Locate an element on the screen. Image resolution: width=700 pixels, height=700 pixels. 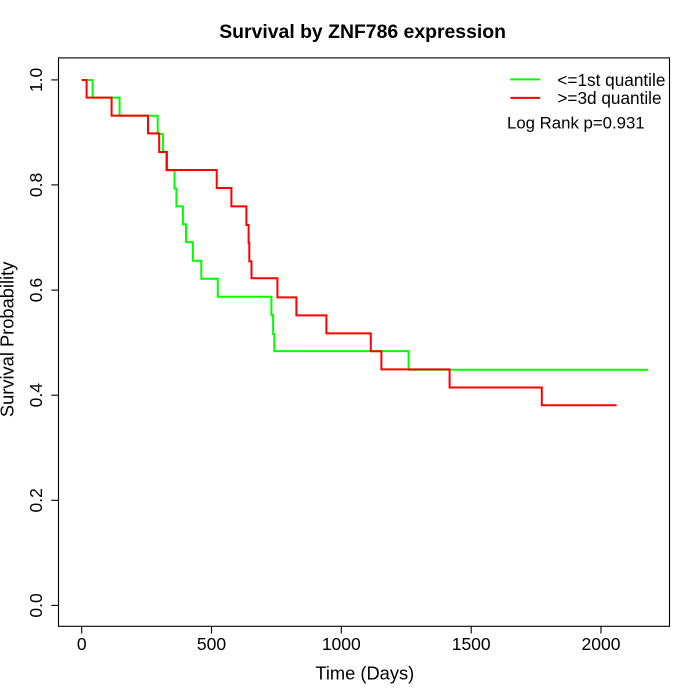
svg-text: Survival Probability is located at coordinates (9, 339).